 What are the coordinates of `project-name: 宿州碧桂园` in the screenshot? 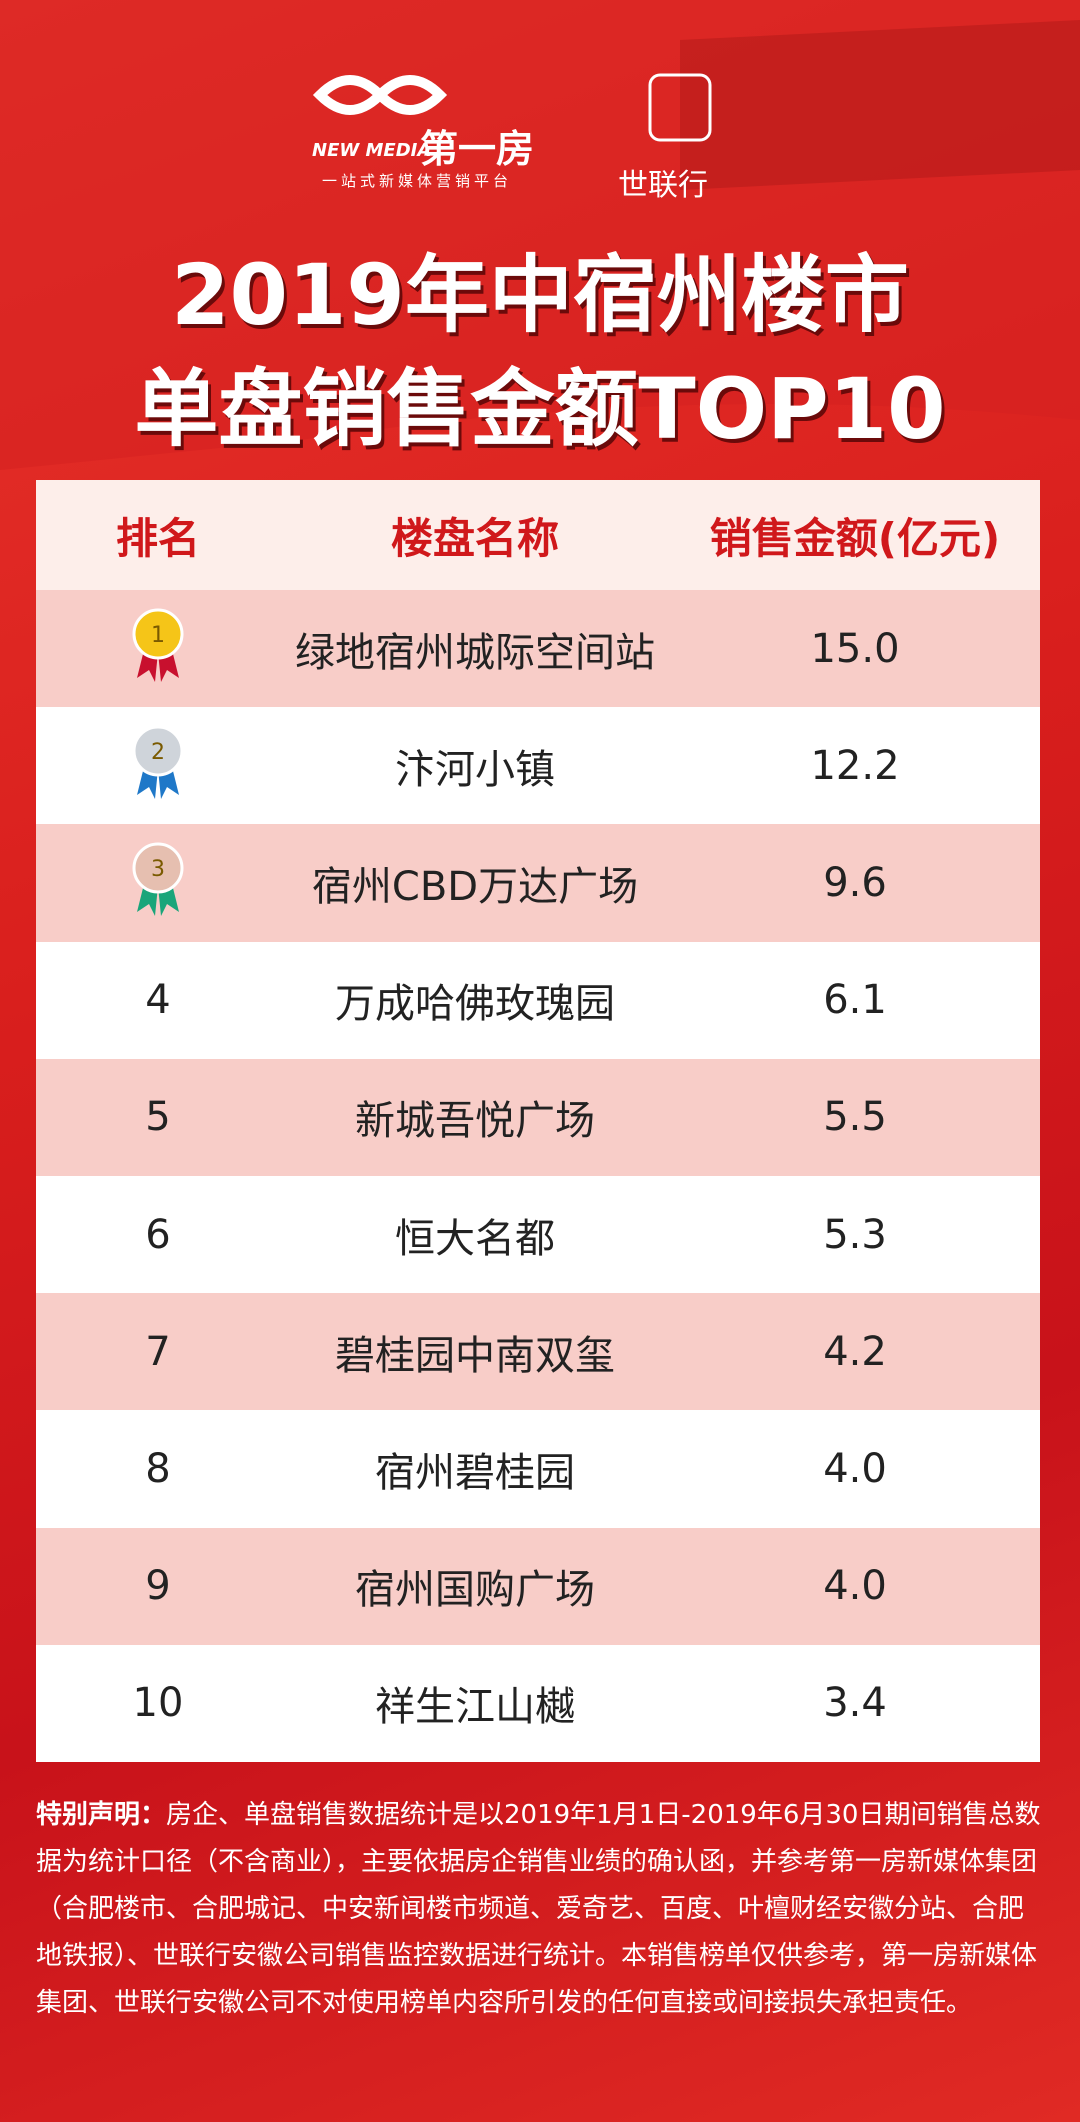 It's located at (475, 1472).